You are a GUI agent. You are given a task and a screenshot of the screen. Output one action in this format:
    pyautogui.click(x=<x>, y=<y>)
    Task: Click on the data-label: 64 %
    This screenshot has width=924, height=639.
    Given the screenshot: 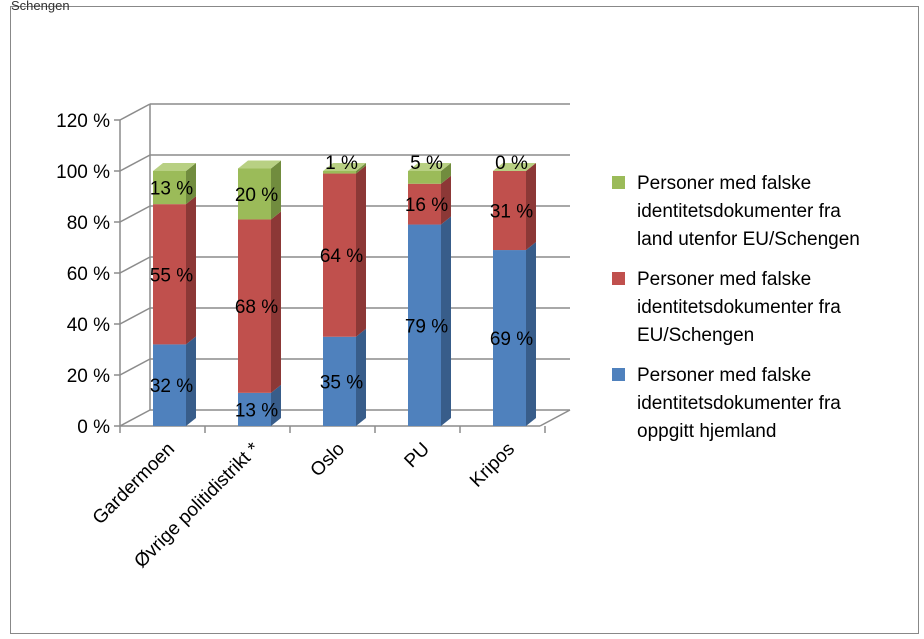 What is the action you would take?
    pyautogui.click(x=341, y=256)
    